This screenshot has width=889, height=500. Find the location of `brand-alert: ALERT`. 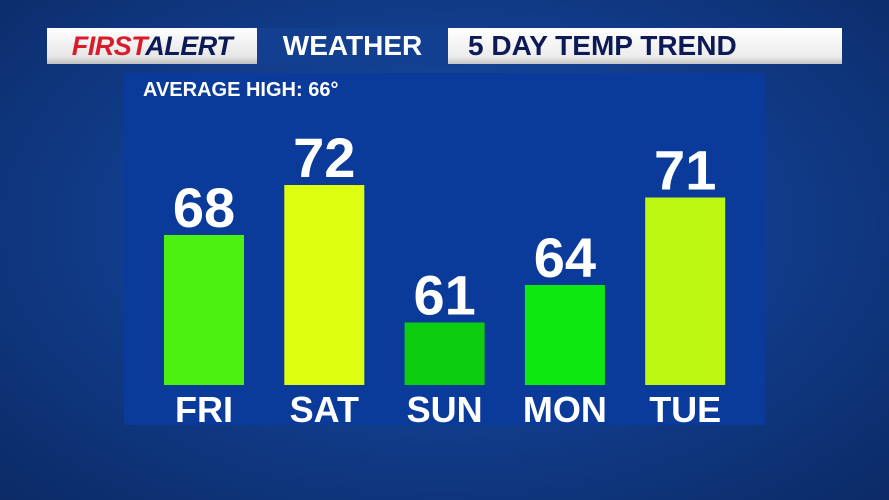

brand-alert: ALERT is located at coordinates (189, 45).